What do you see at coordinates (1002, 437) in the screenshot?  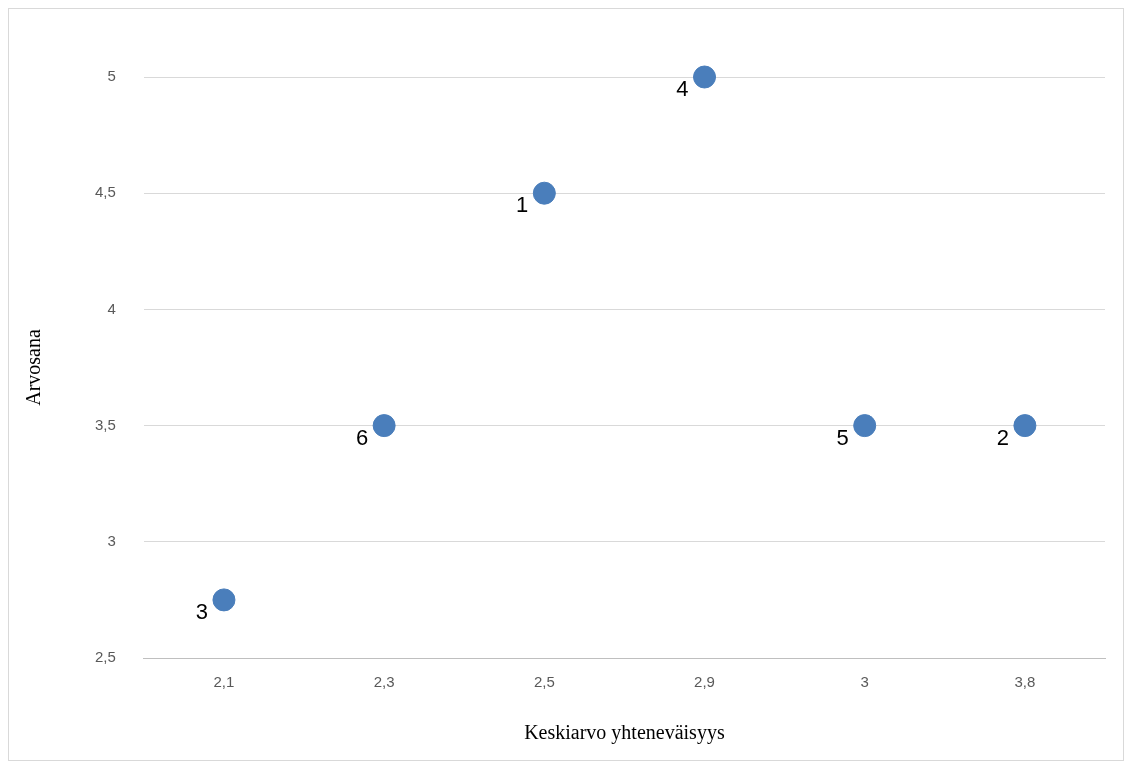 I see `annotation: 2` at bounding box center [1002, 437].